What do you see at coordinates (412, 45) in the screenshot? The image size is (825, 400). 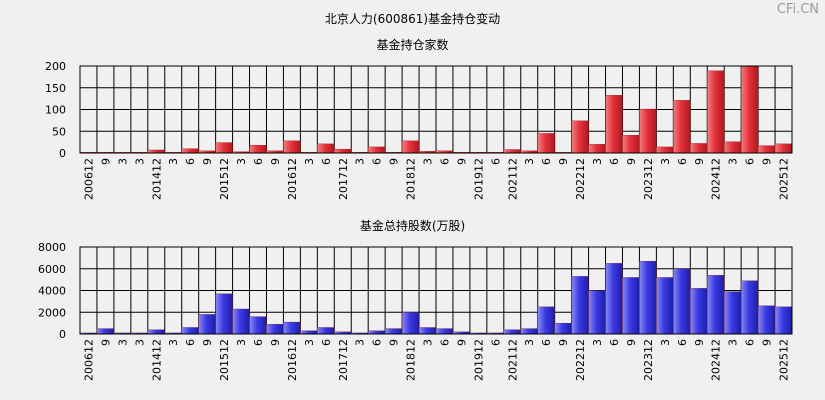 I see `chart1-title: 基金持仓家数` at bounding box center [412, 45].